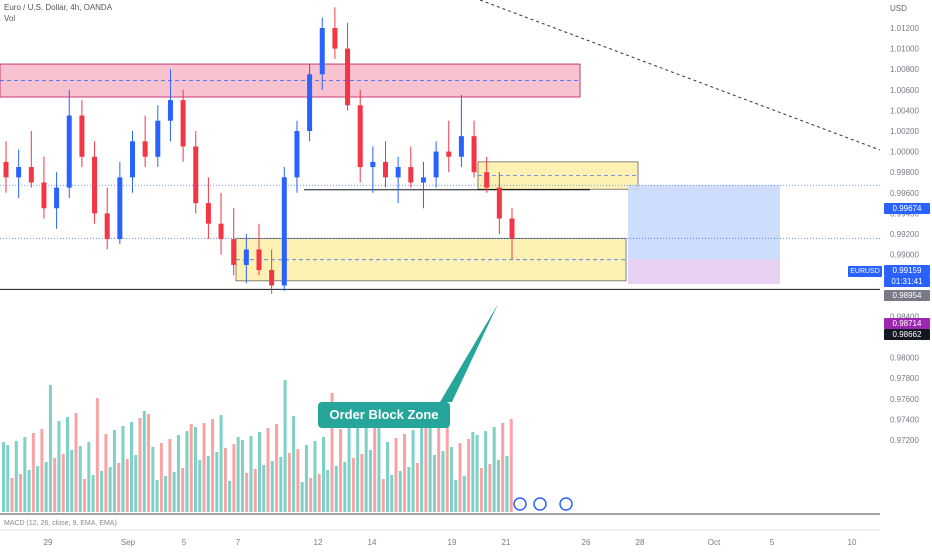 Image resolution: width=932 pixels, height=555 pixels. What do you see at coordinates (60, 523) in the screenshot?
I see `macd-label: MACD (12, 26, close, 9, EMA, EMA)` at bounding box center [60, 523].